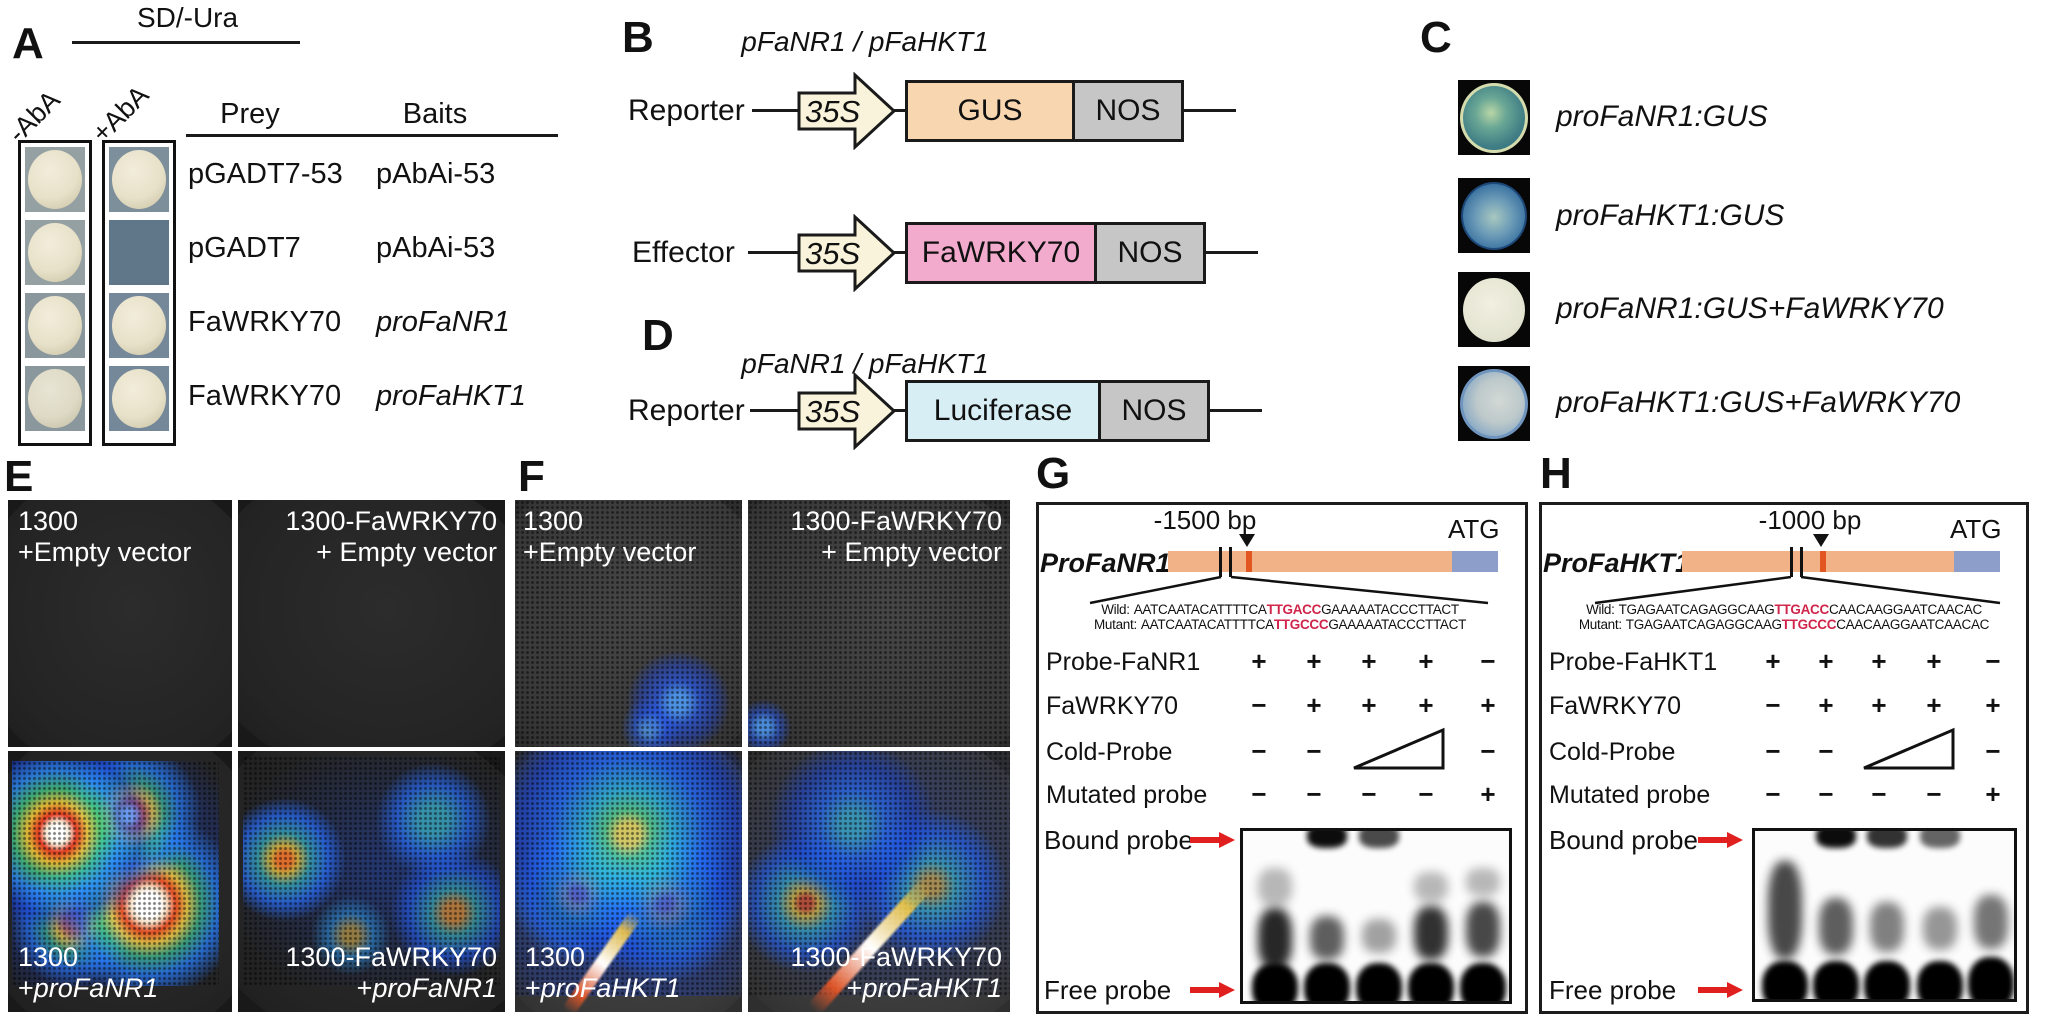  What do you see at coordinates (1154, 411) in the screenshot?
I see `nos-terminator-box: NOS` at bounding box center [1154, 411].